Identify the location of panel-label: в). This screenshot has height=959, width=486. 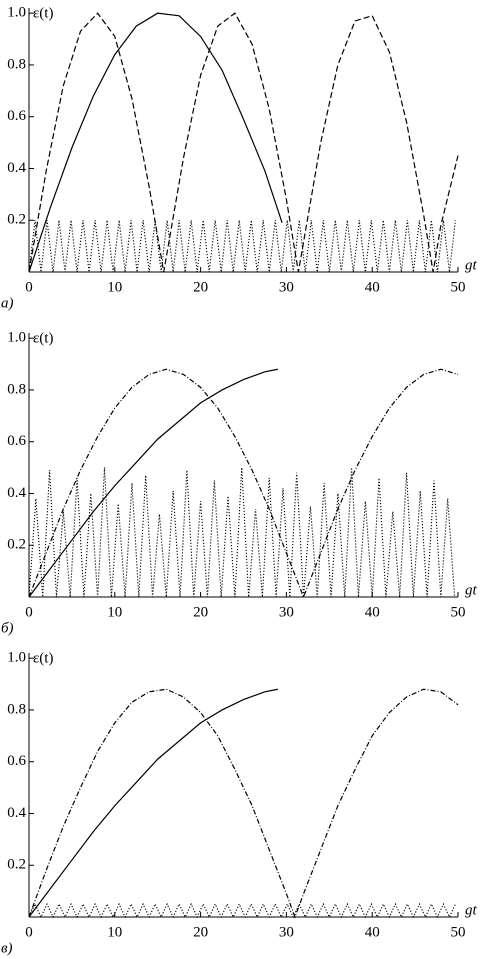
(7, 948).